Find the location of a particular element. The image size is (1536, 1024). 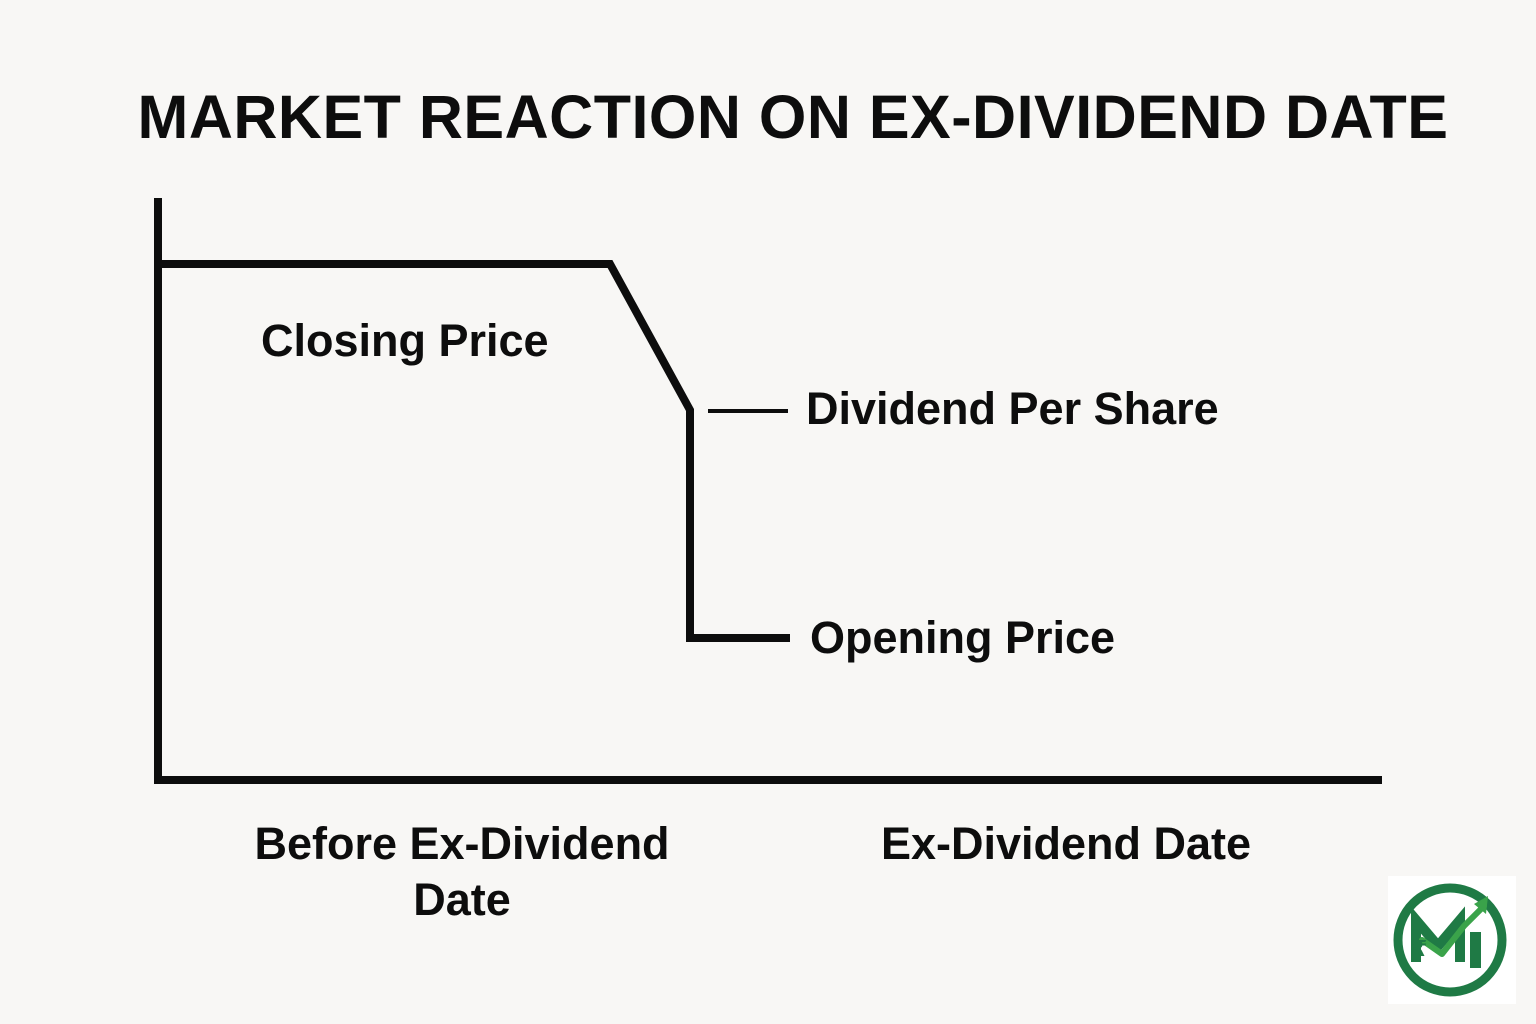

diagram-title: MARKET REACTION ON EX-DIVIDEND DATE is located at coordinates (793, 117).